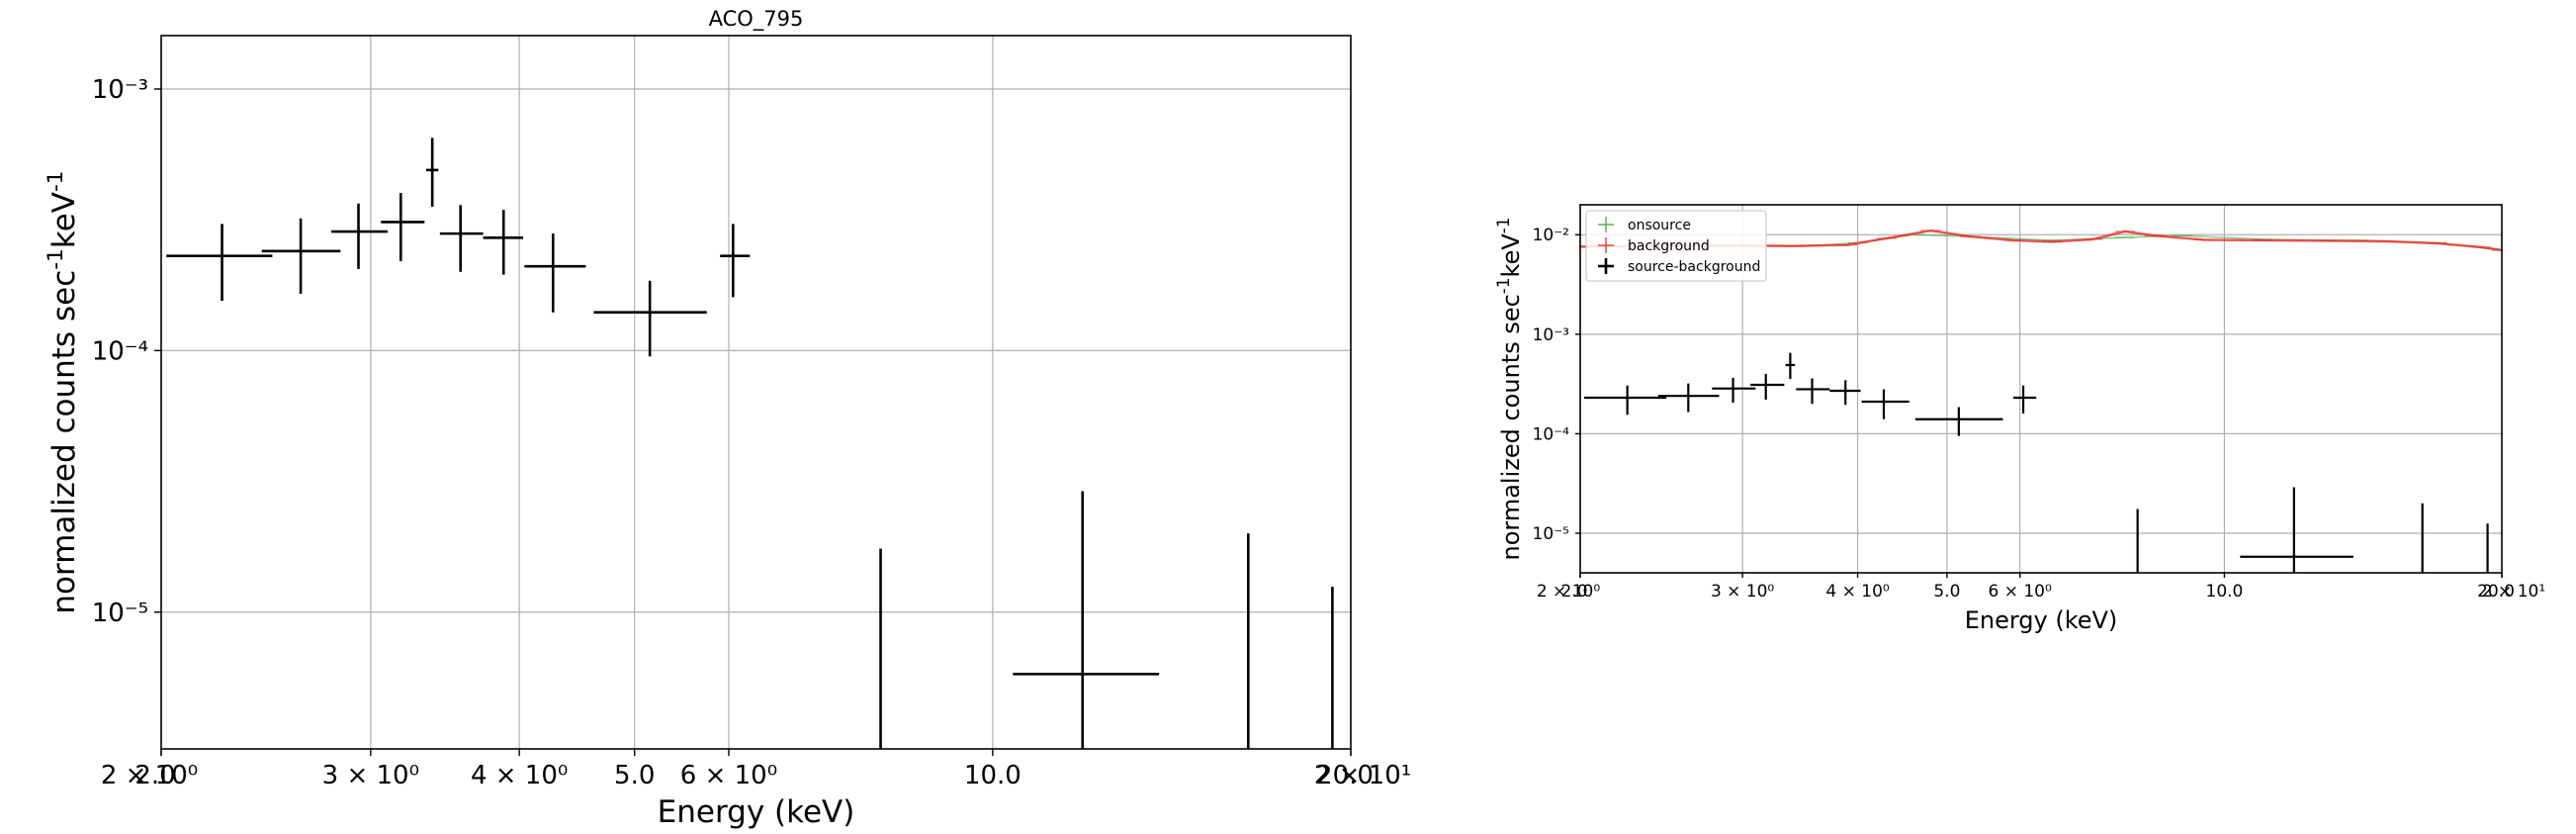 Image resolution: width=2576 pixels, height=834 pixels. Describe the element at coordinates (2036, 462) in the screenshot. I see `series-source-background` at that location.